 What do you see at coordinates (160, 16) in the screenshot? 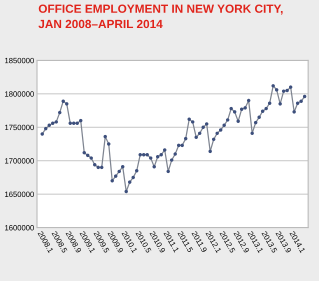
I see `chart-title: OFFICE EMPLOYMENT IN NEW YORK CITY, JAN 2008–APRIL 2014` at bounding box center [160, 16].